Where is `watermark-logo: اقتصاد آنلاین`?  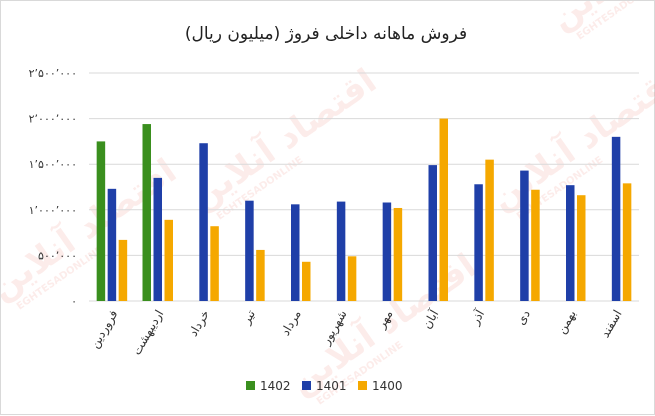
watermark-logo: اقتصاد آنلاین is located at coordinates (283, 139).